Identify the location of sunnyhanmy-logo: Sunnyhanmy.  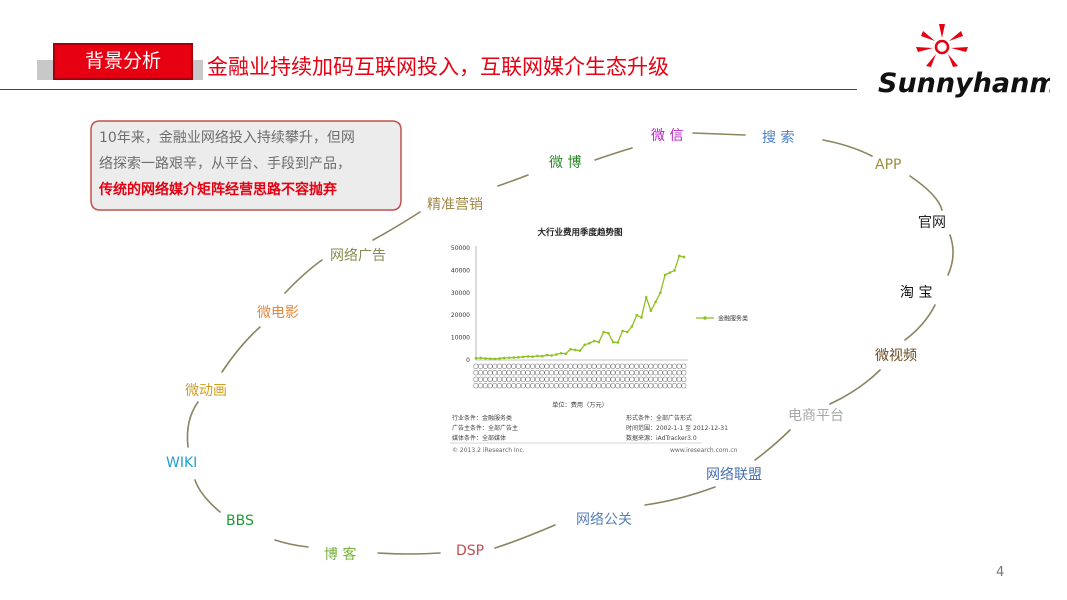
(964, 61).